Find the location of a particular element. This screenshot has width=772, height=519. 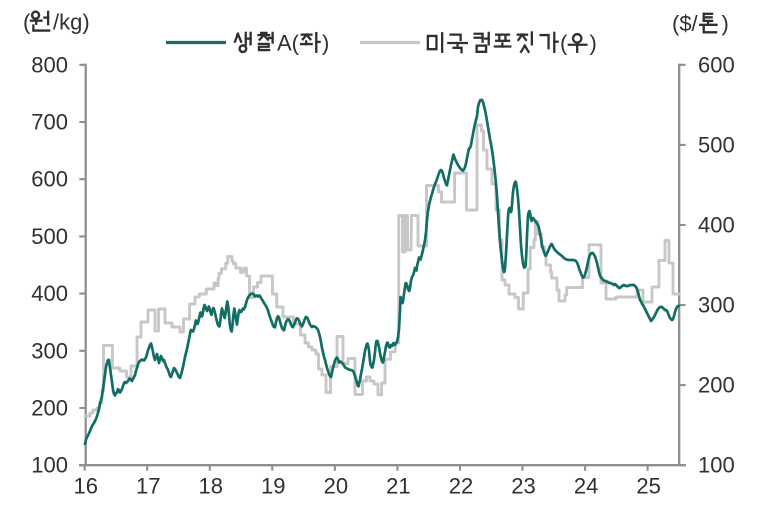

svg-text: 22 is located at coordinates (461, 486).